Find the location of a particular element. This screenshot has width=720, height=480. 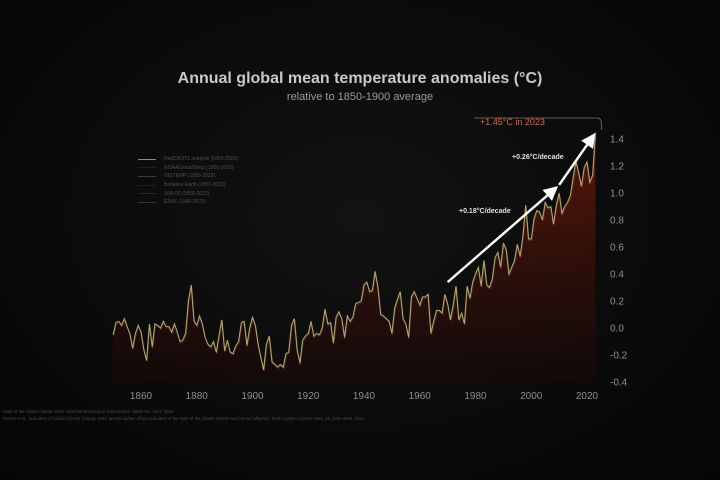

legend-item: JRA-55 (1958-2023) is located at coordinates (188, 193).